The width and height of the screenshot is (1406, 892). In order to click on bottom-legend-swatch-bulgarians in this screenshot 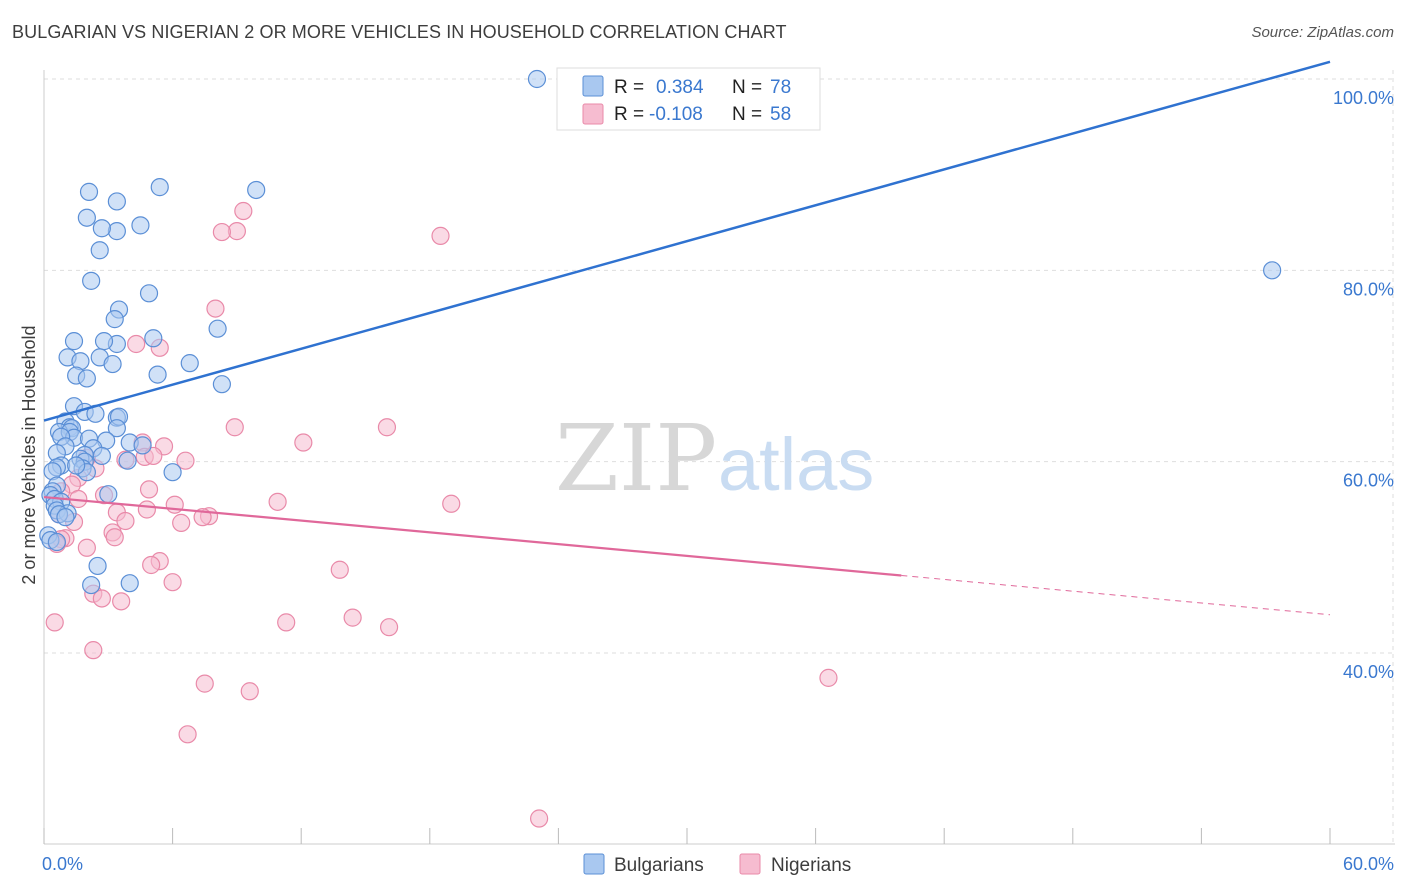, I will do `click(594, 864)`.